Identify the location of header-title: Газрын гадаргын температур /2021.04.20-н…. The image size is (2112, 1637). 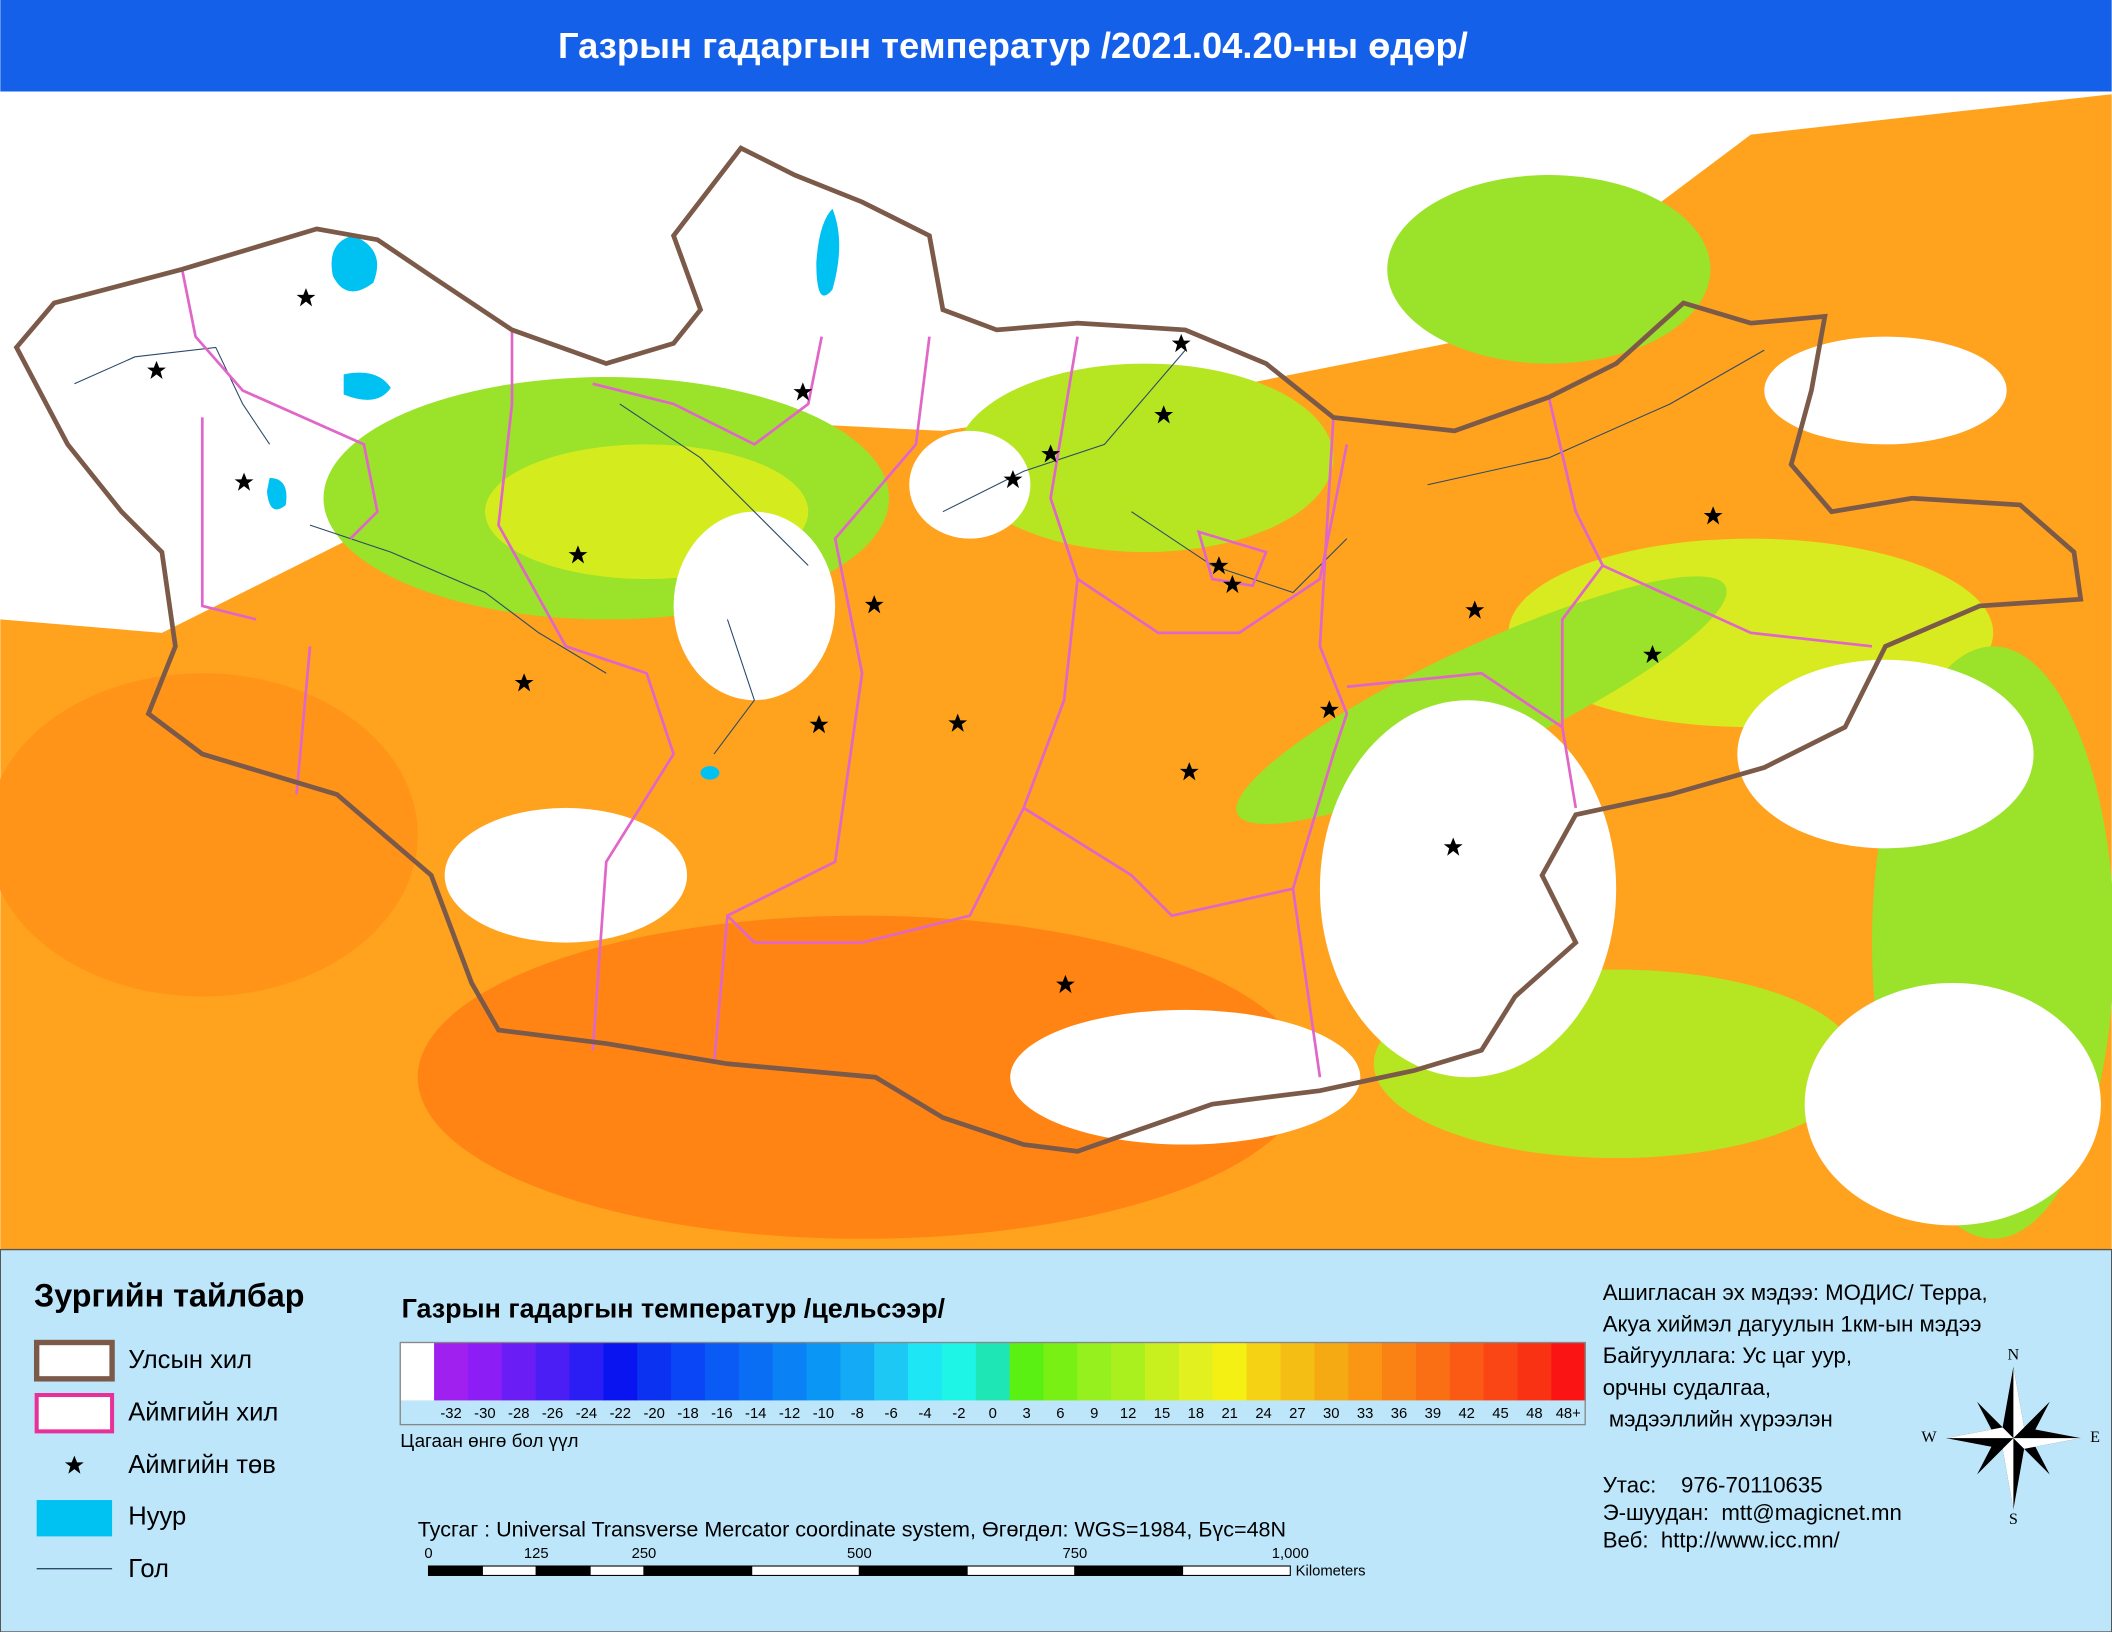
(1013, 45).